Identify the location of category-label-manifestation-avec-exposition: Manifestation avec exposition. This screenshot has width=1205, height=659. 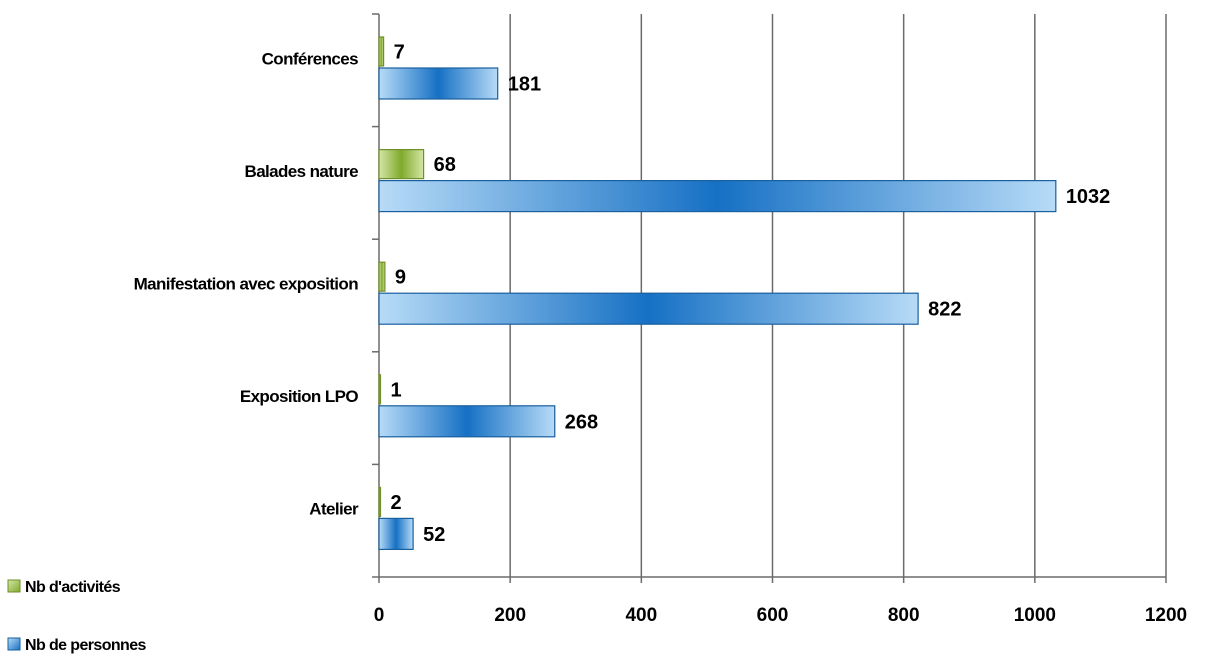
(246, 284).